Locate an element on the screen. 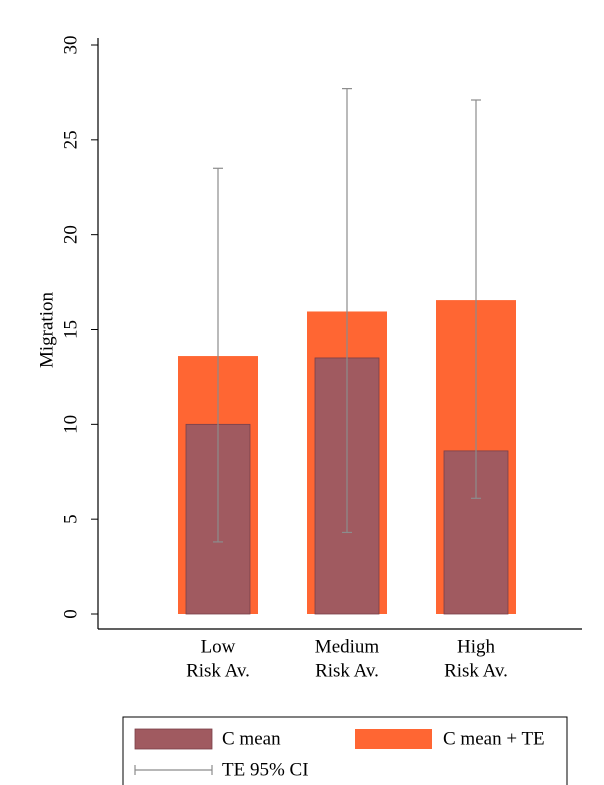 Image resolution: width=604 pixels, height=785 pixels. legend-label: C mean is located at coordinates (251, 738).